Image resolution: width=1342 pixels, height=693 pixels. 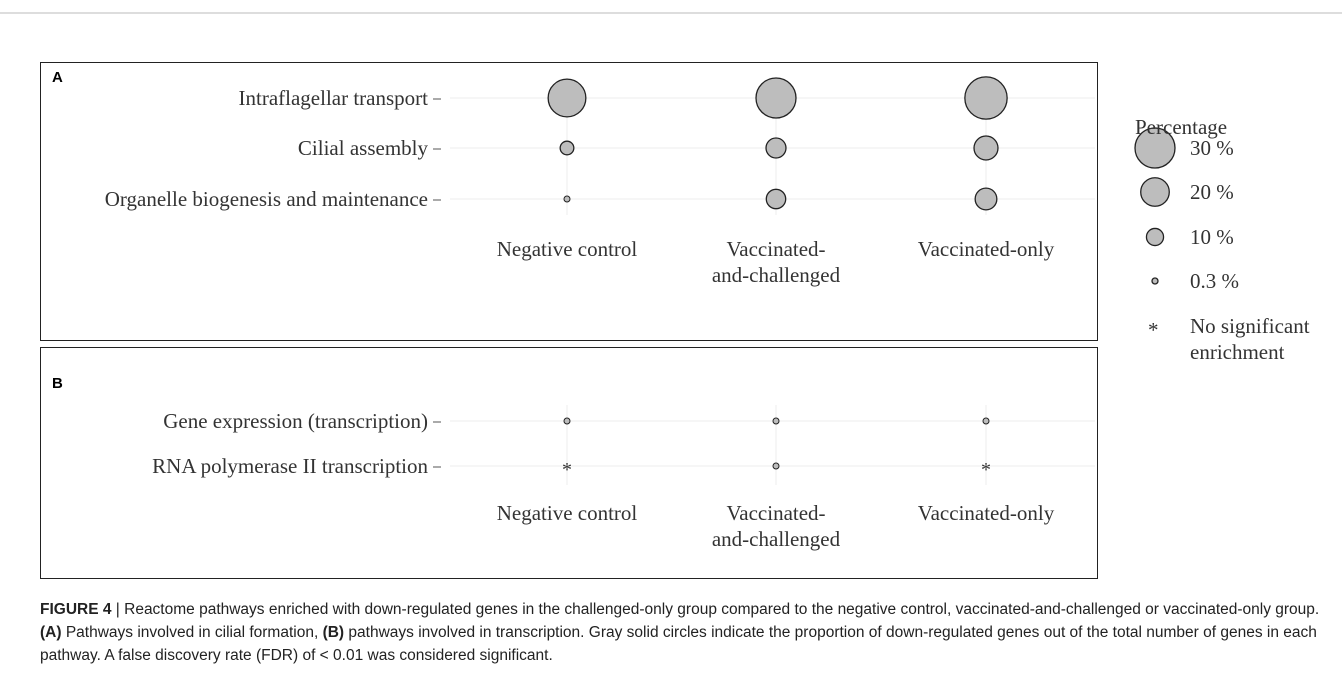 What do you see at coordinates (1214, 281) in the screenshot?
I see `legend-label: 0.3 %` at bounding box center [1214, 281].